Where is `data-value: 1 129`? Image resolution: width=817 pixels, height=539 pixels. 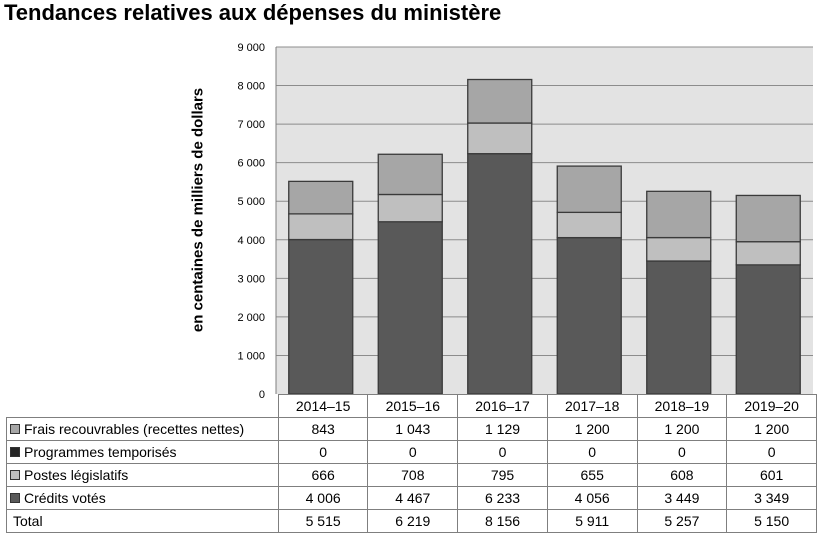 data-value: 1 129 is located at coordinates (502, 429).